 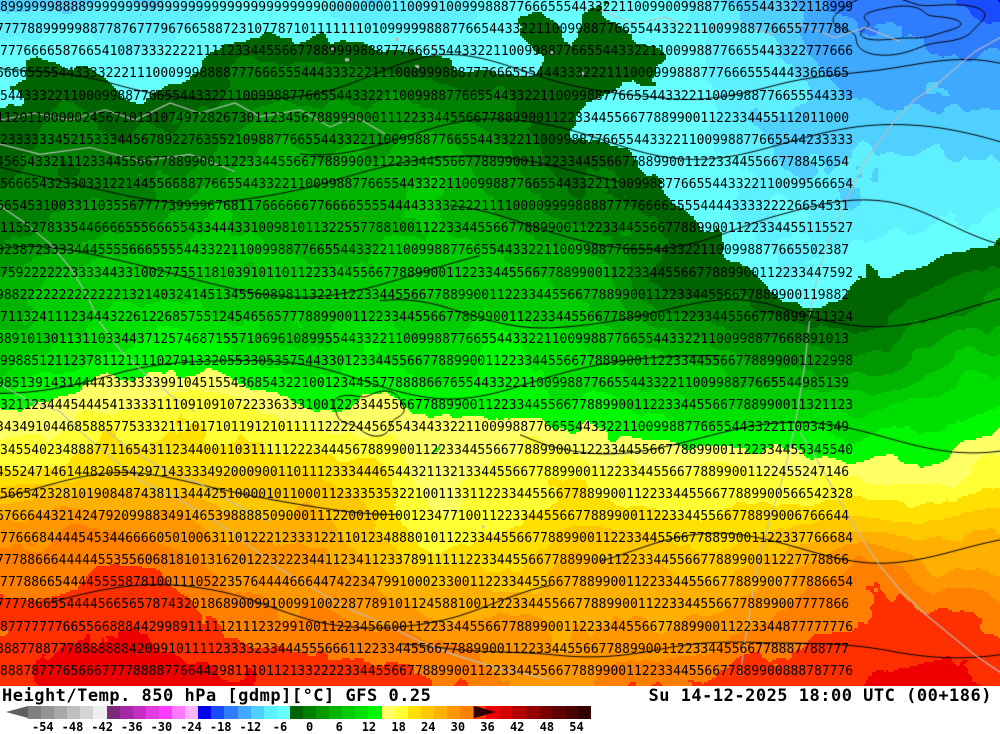 I want to click on legend-tick: -48, so click(x=72, y=727).